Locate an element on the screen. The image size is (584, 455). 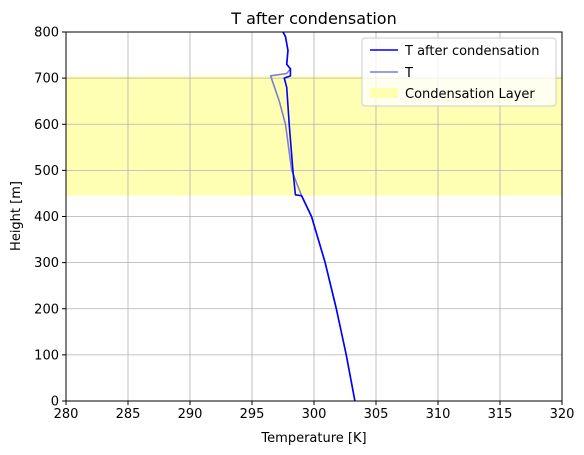
series-line-t-after-condensation is located at coordinates (319, 216).